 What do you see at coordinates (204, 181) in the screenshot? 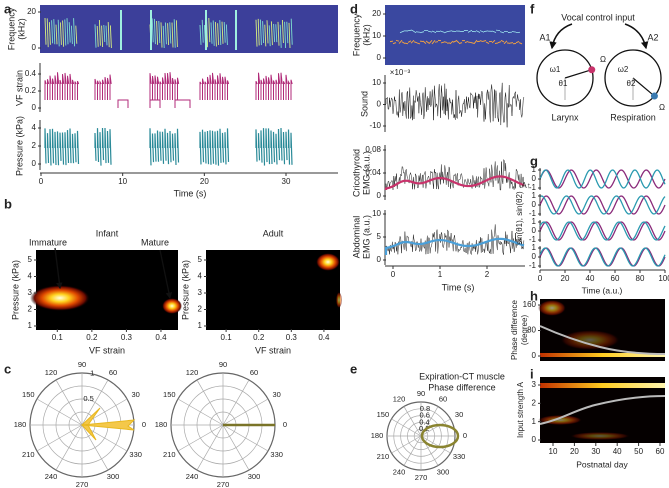
I see `x-tick-label: 20` at bounding box center [204, 181].